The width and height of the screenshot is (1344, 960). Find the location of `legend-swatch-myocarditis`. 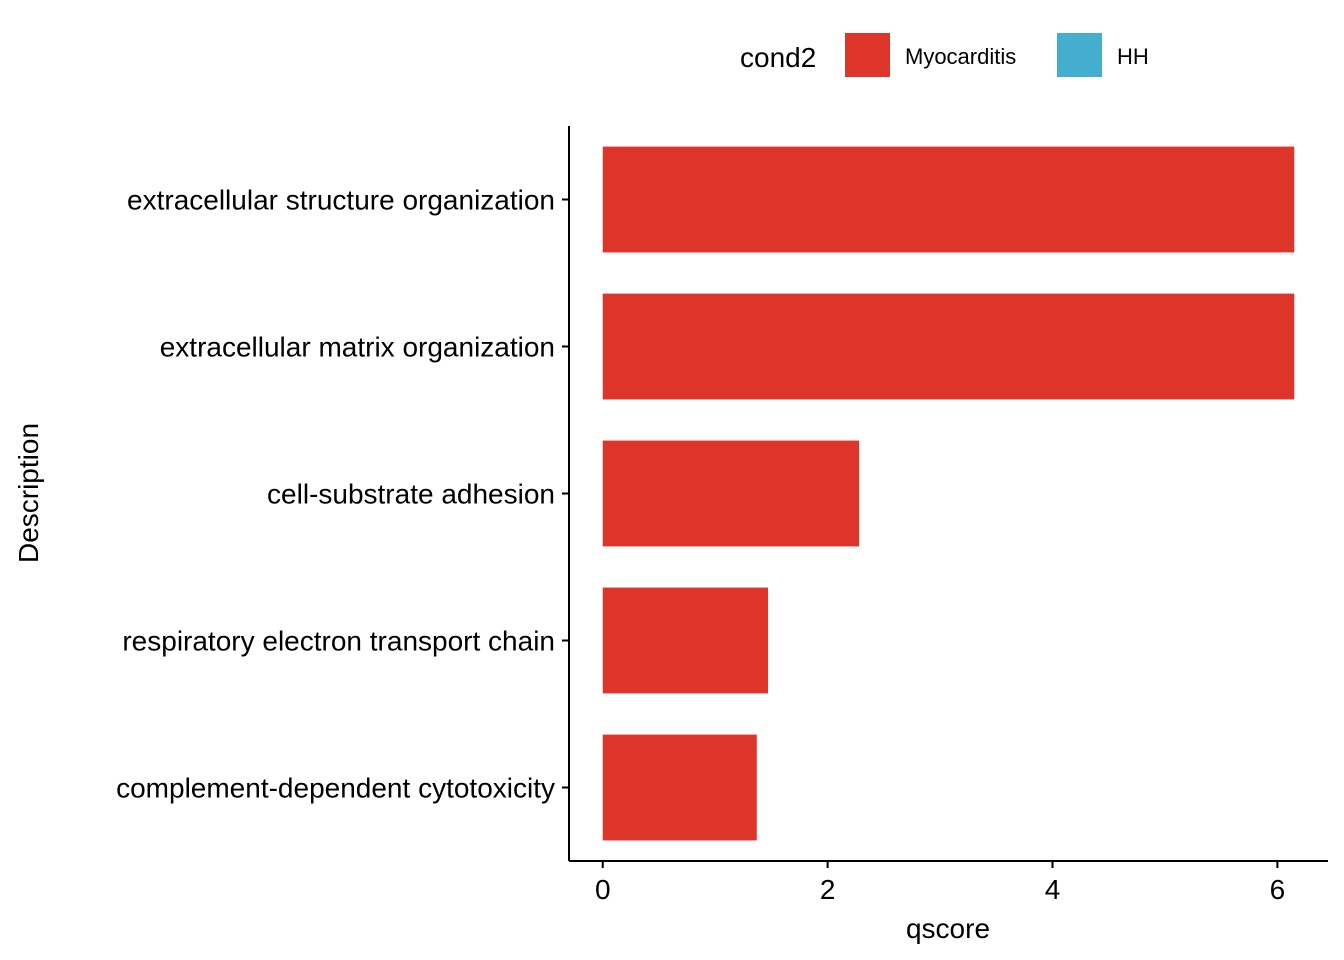

legend-swatch-myocarditis is located at coordinates (867, 55).